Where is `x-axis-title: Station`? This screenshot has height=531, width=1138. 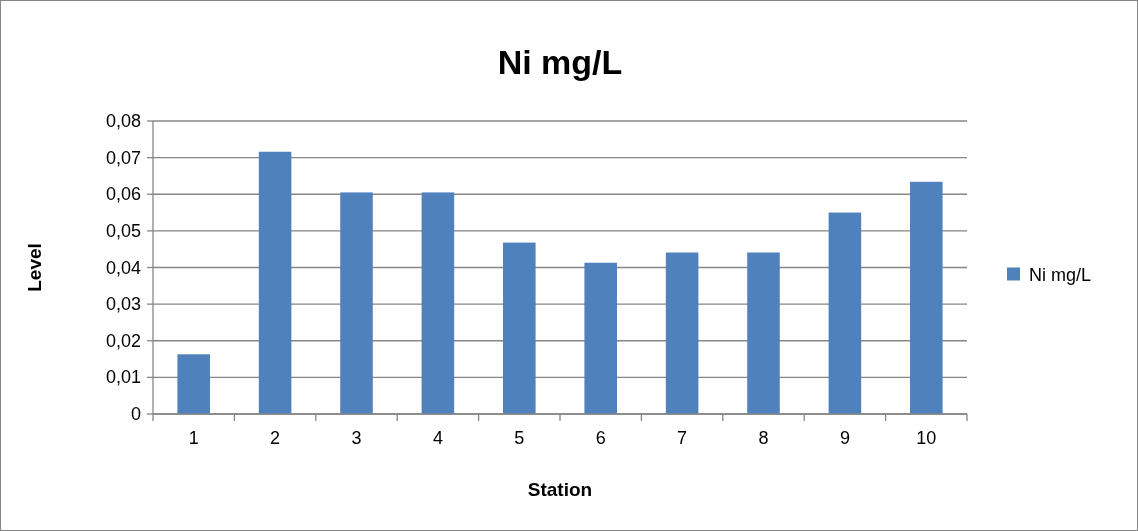 x-axis-title: Station is located at coordinates (560, 489).